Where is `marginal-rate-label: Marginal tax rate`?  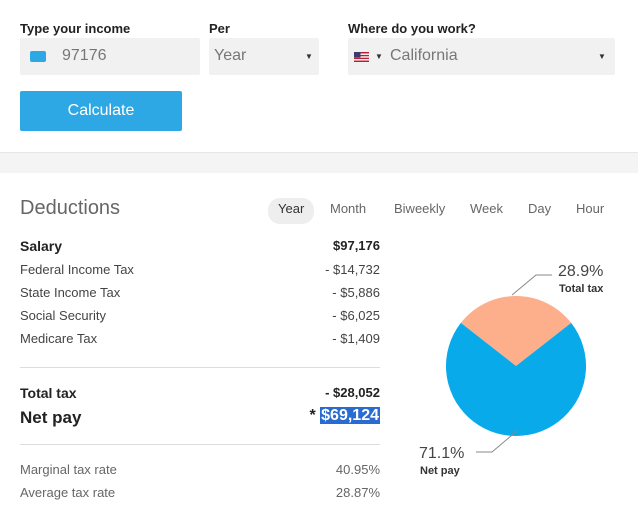
marginal-rate-label: Marginal tax rate is located at coordinates (68, 469).